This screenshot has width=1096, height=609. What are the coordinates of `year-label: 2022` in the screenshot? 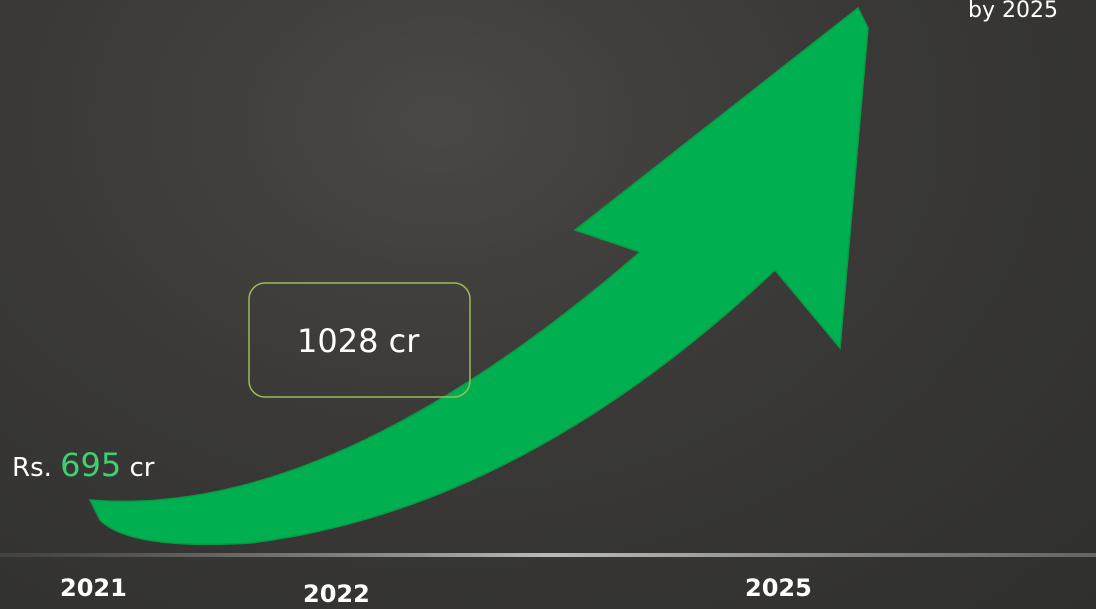 It's located at (336, 594).